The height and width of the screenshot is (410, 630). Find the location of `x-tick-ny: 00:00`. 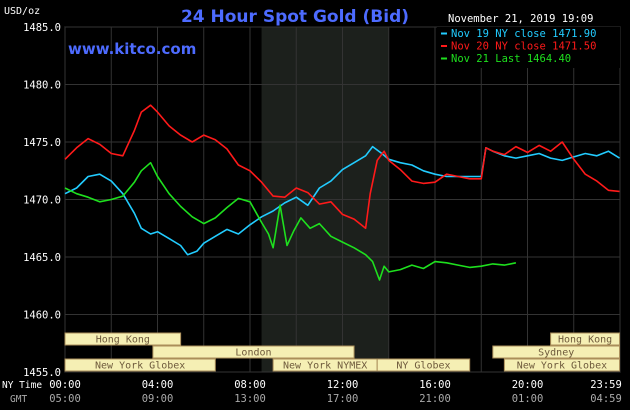

x-tick-ny: 00:00 is located at coordinates (65, 385).